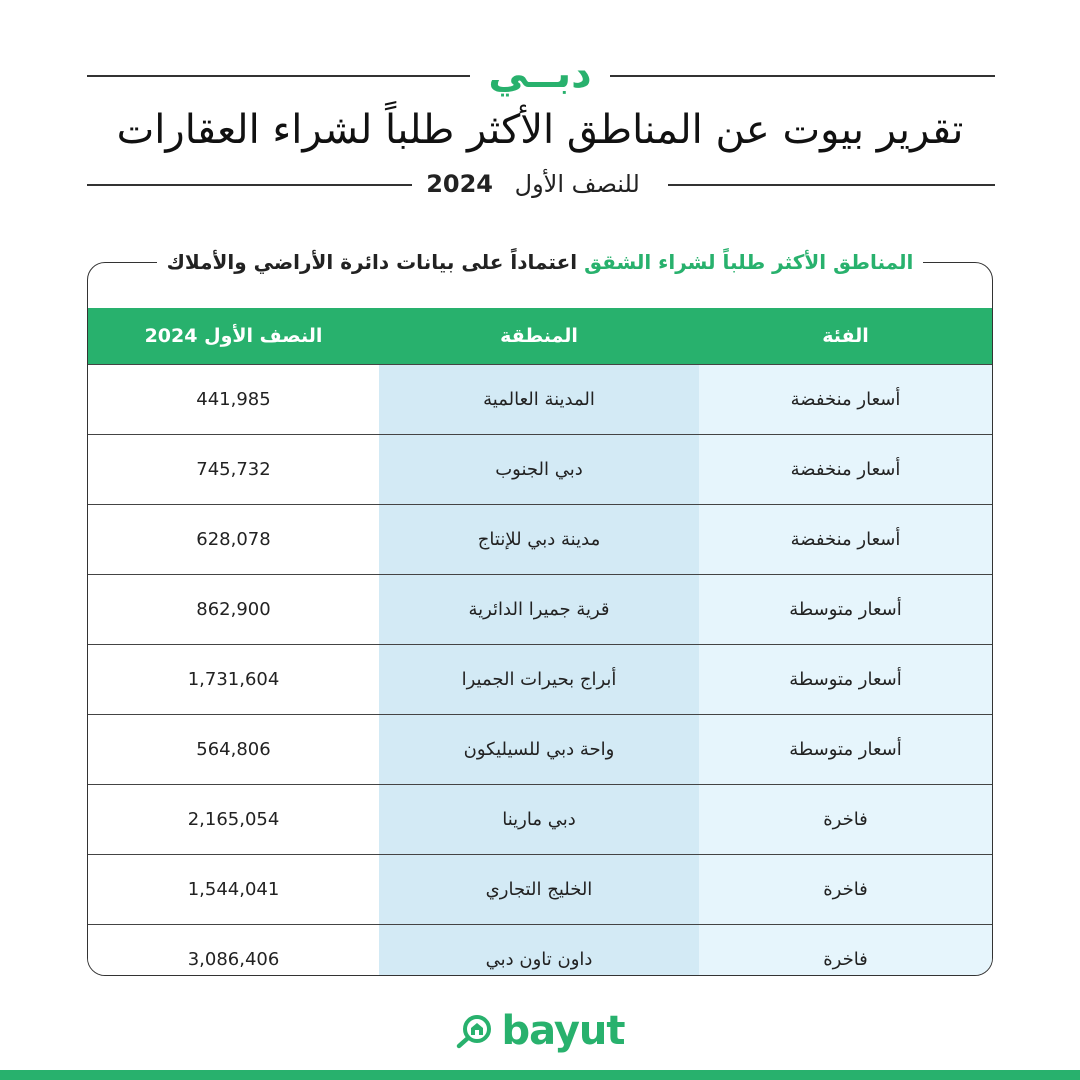  I want to click on table-row: أسعار منخفضة مدينة دبي للإنتاج 628,078, so click(540, 539).